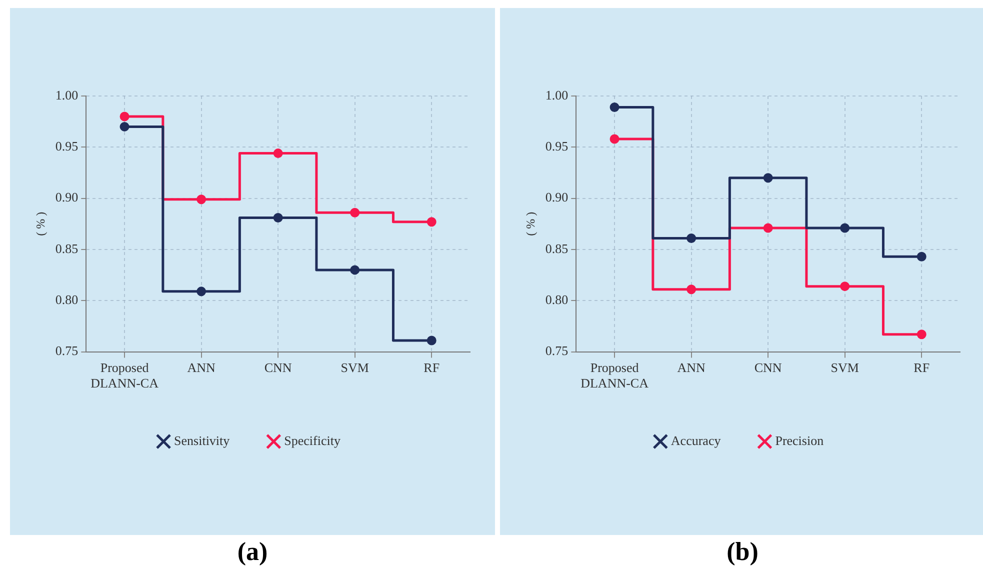 The height and width of the screenshot is (574, 983). What do you see at coordinates (312, 440) in the screenshot?
I see `legend-label: Specificity` at bounding box center [312, 440].